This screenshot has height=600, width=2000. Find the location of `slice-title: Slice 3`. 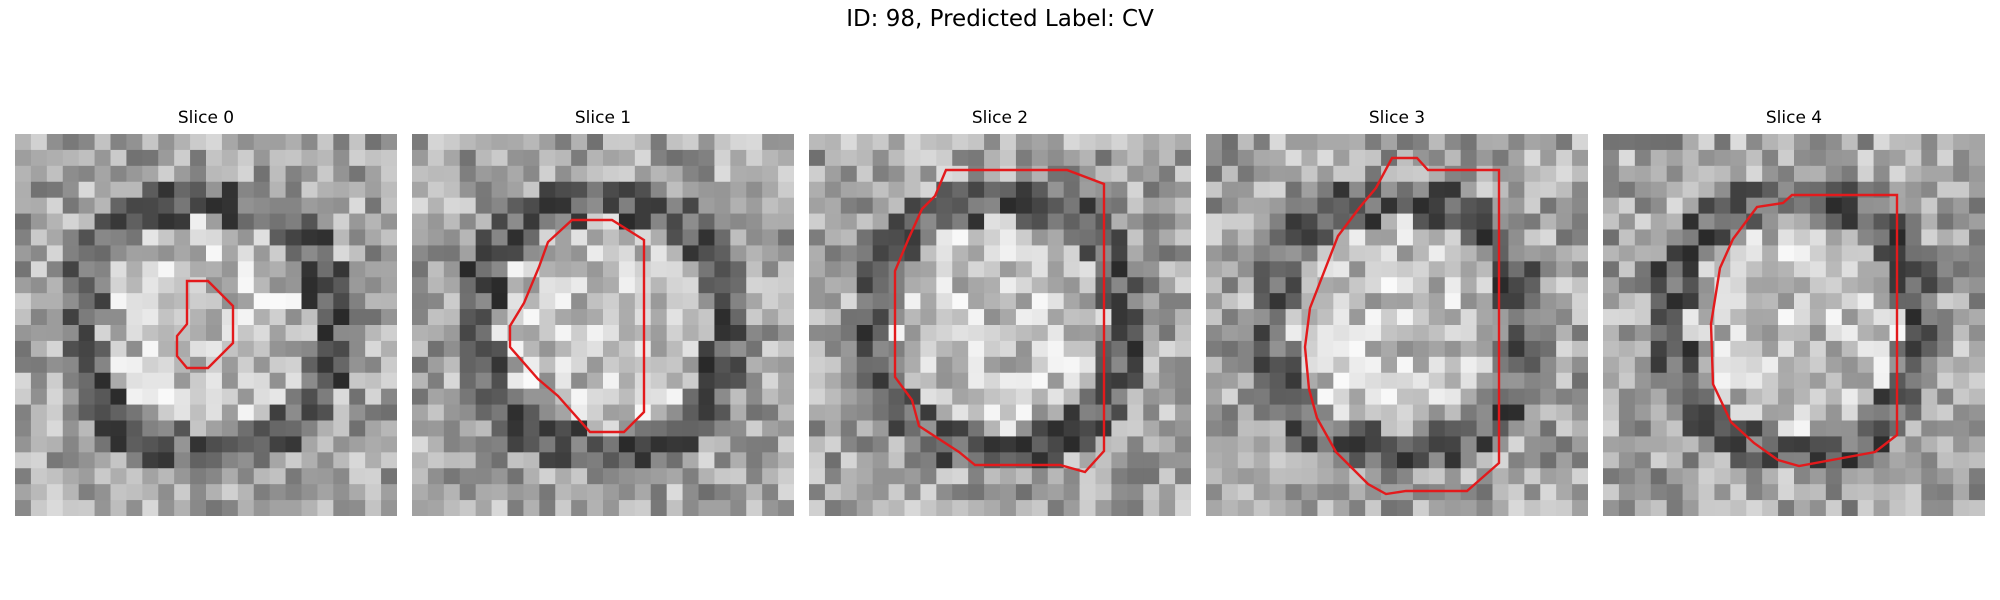

slice-title: Slice 3 is located at coordinates (1397, 118).